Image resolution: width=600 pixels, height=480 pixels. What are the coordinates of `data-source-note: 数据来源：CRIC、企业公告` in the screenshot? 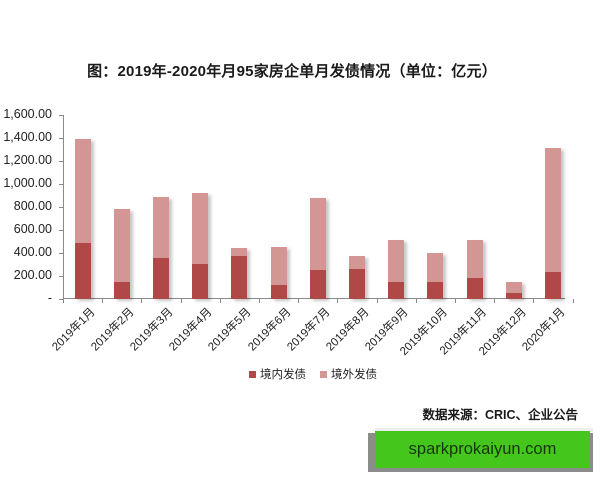 It's located at (500, 415).